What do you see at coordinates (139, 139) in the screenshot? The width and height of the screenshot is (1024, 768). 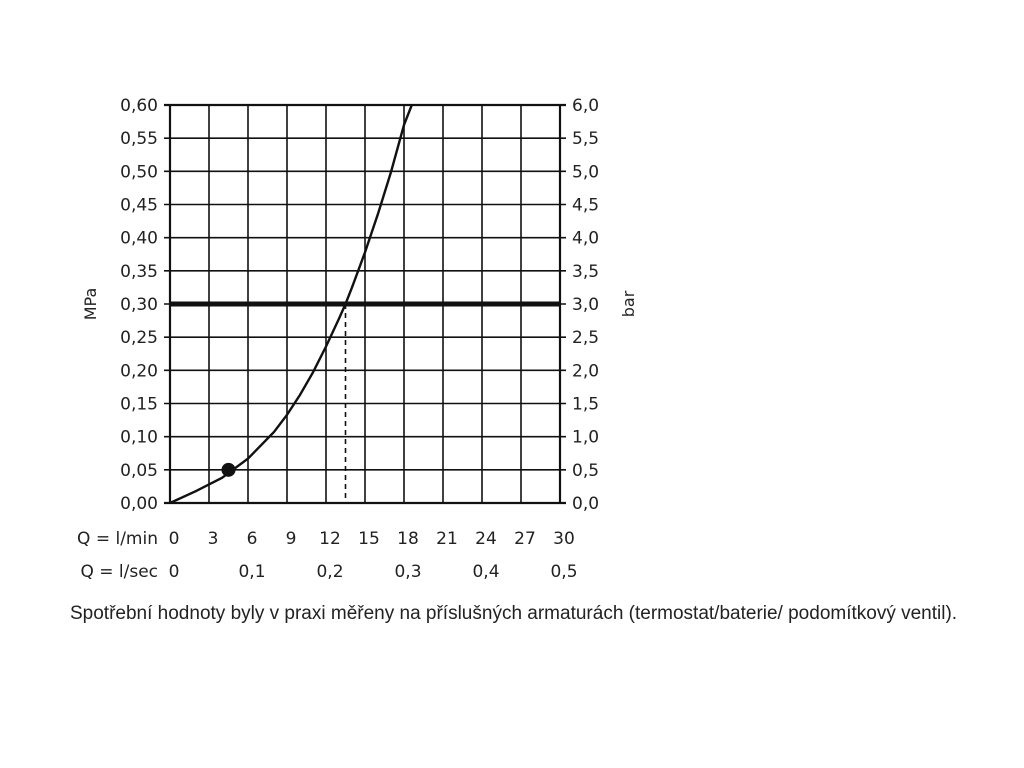 I see `y-left-tick-label: 0,55` at bounding box center [139, 139].